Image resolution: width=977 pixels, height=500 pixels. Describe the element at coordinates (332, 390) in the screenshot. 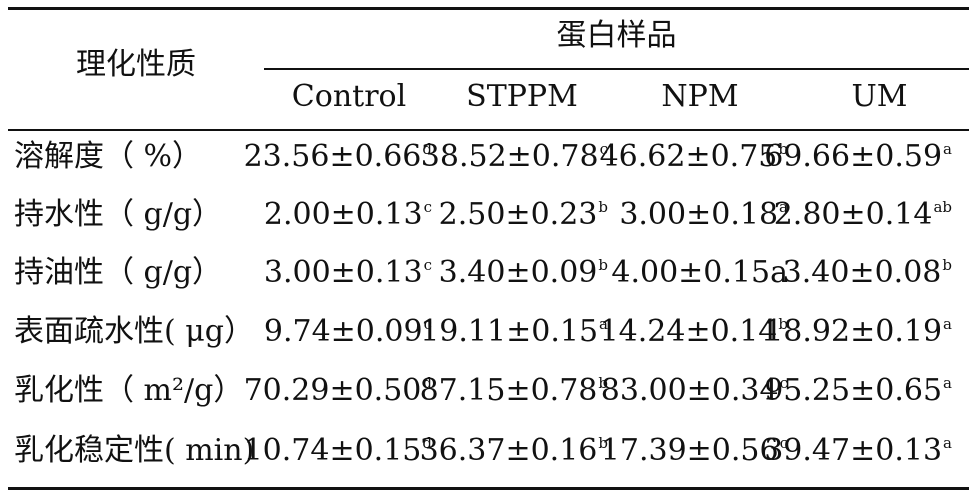

I see `cell-value: 70.29±0.50` at that location.